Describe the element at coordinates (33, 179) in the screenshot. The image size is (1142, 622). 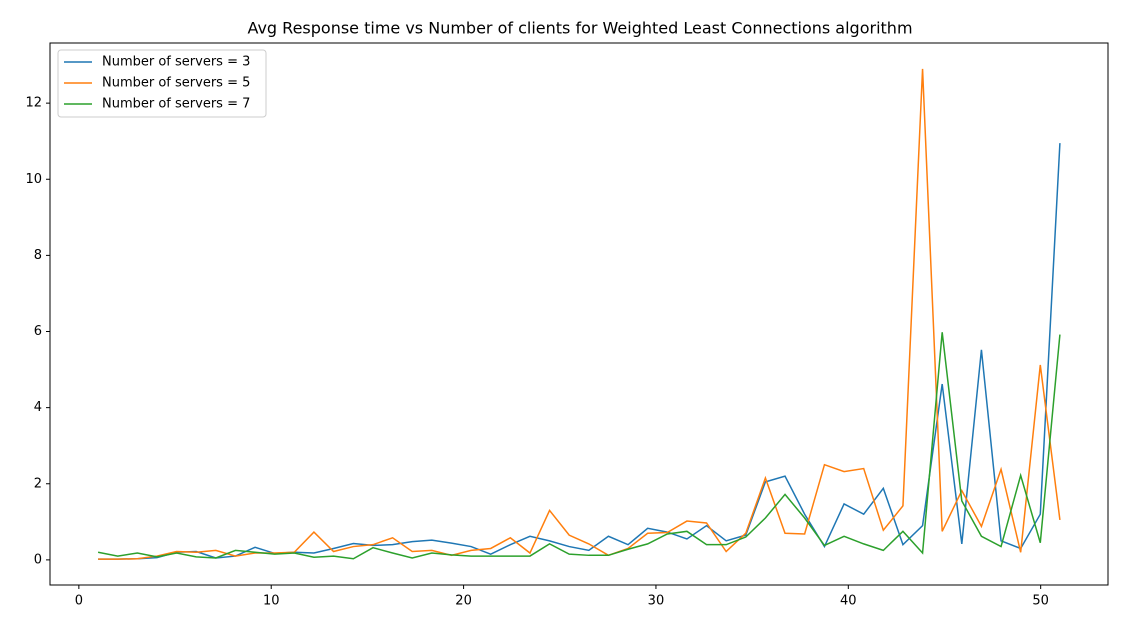
I see `y-tick-label: 10` at that location.